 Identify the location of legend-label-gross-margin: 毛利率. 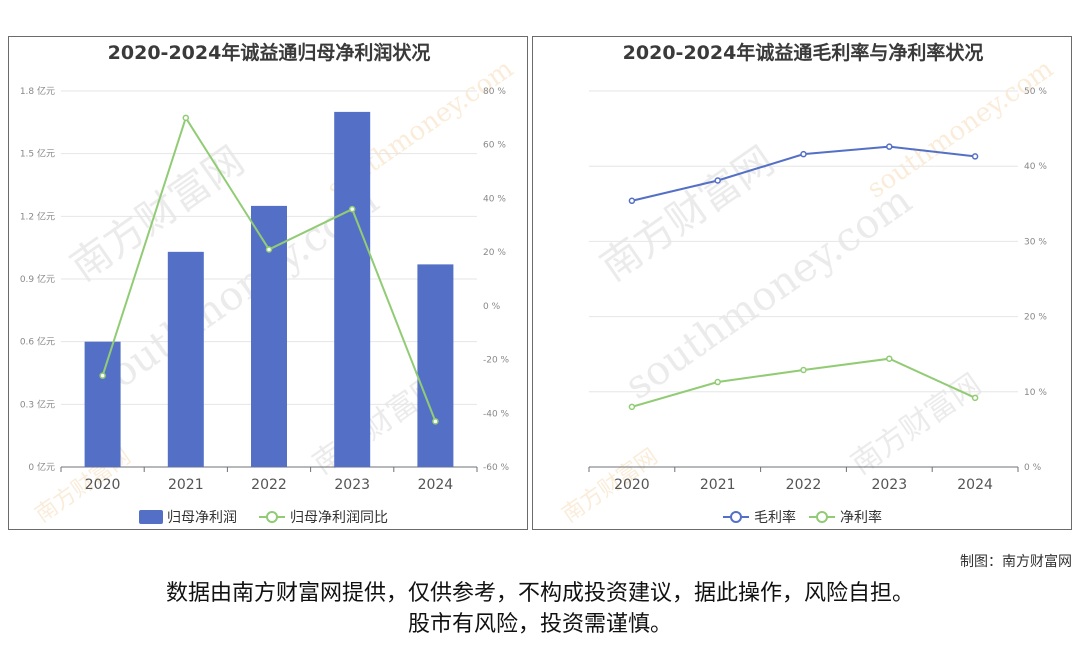
(775, 517).